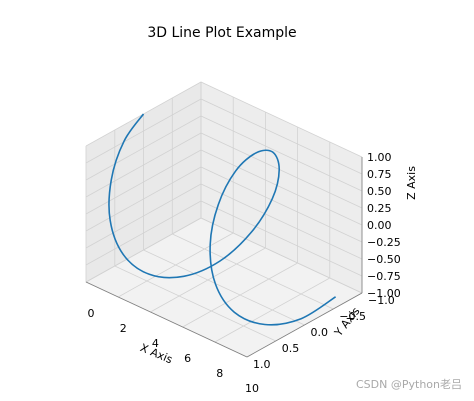 The image size is (474, 401). What do you see at coordinates (352, 316) in the screenshot?
I see `y-tick-label: −0.5` at bounding box center [352, 316].